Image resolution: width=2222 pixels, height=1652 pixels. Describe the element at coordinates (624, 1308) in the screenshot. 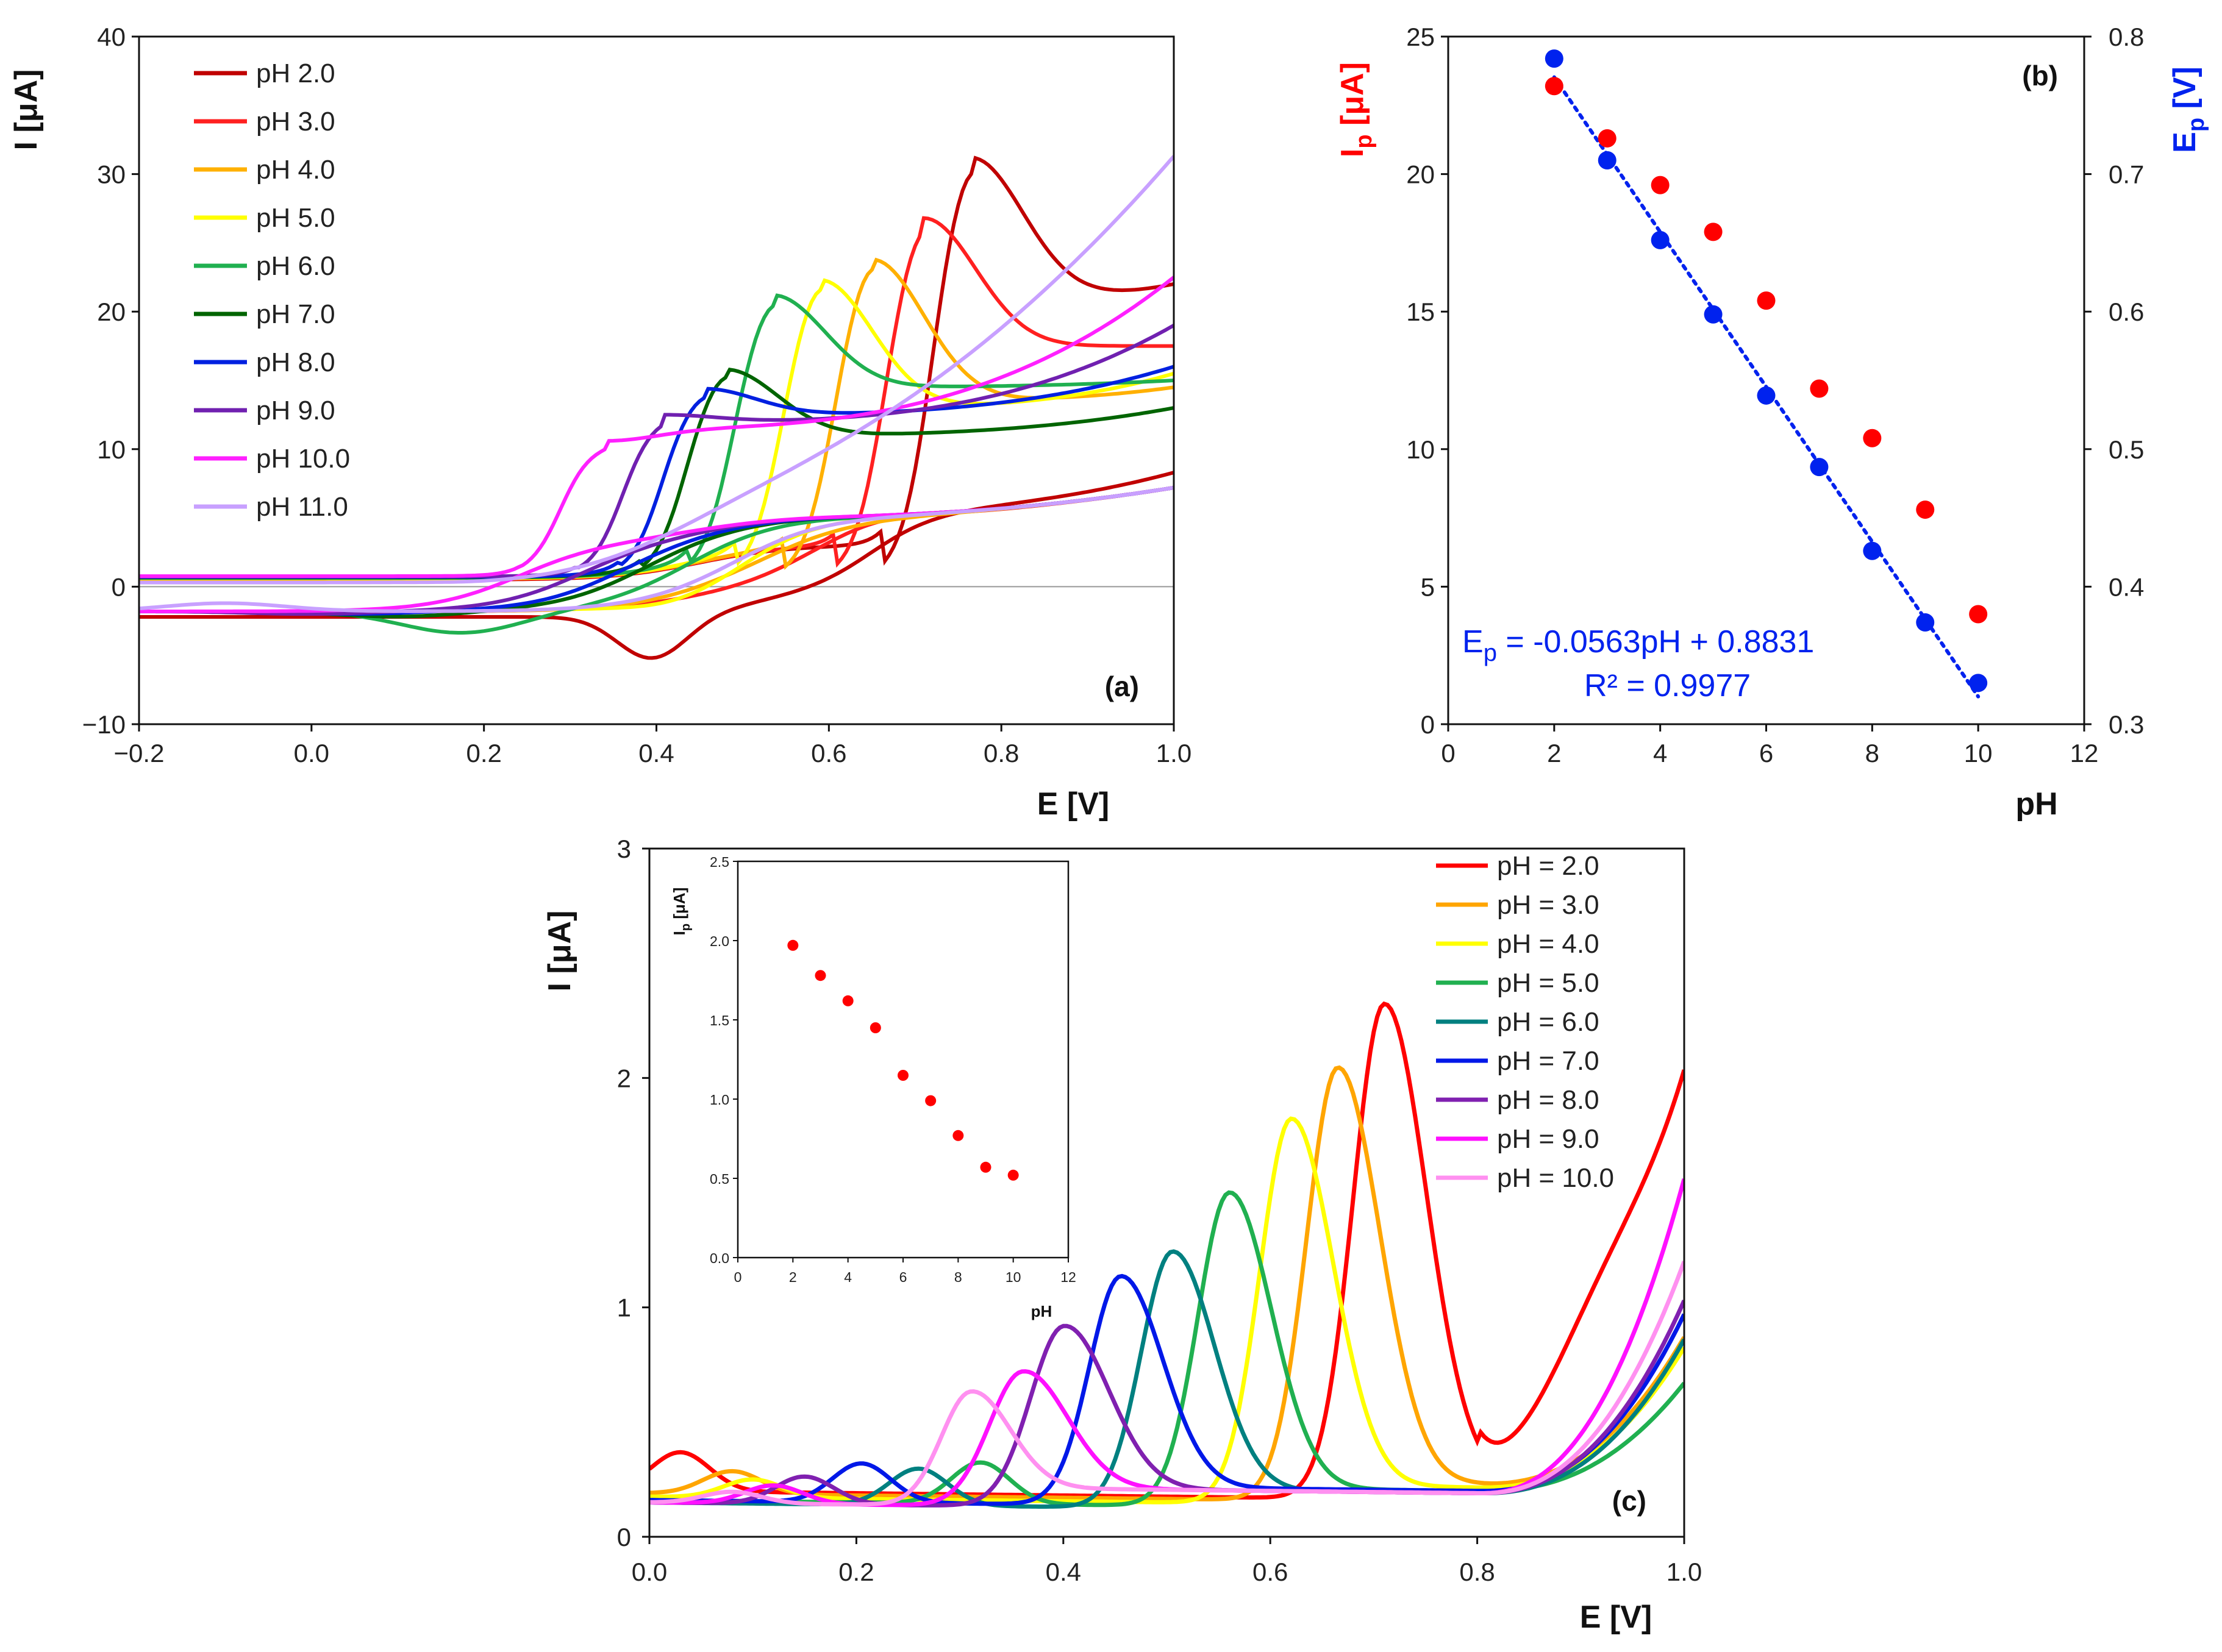

I see `panel-c-ytick-label: 1` at that location.